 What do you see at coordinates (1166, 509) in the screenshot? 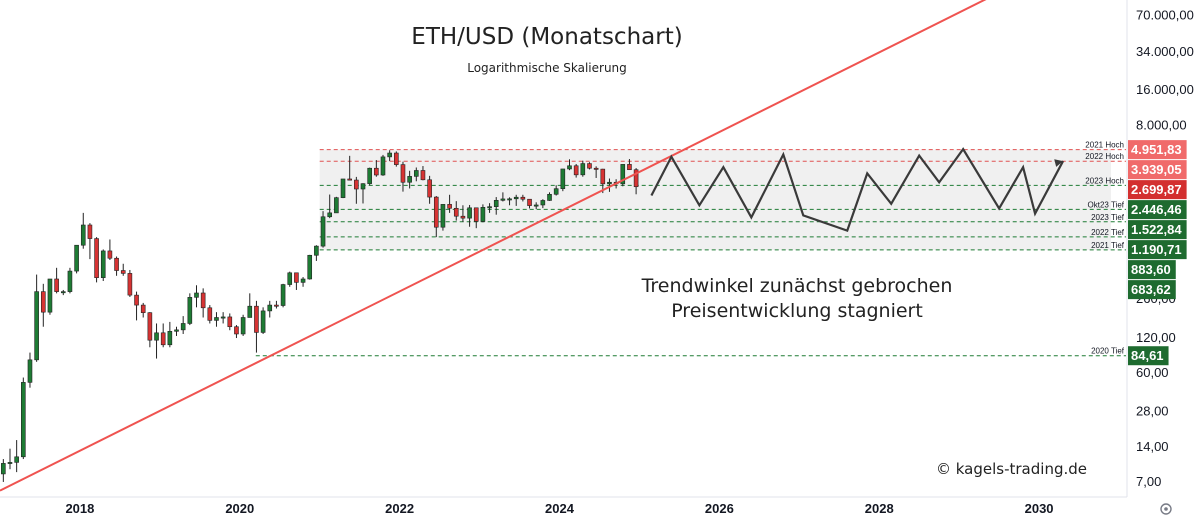
I see `settings-gear-icon` at bounding box center [1166, 509].